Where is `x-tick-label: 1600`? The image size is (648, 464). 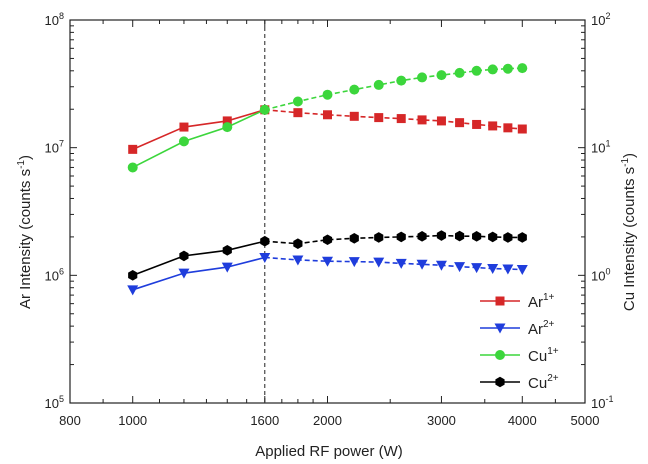
x-tick-label: 1600 is located at coordinates (264, 420).